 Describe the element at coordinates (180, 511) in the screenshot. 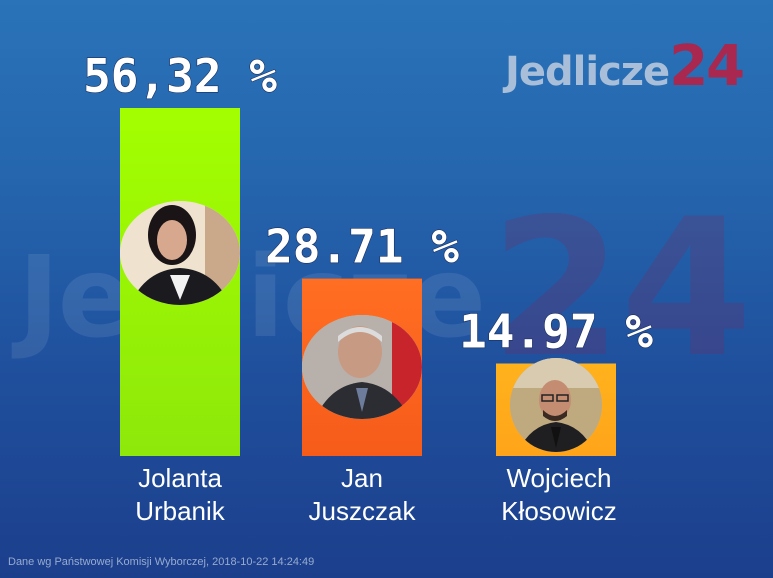

I see `category-label-0-line-1: Urbanik` at that location.